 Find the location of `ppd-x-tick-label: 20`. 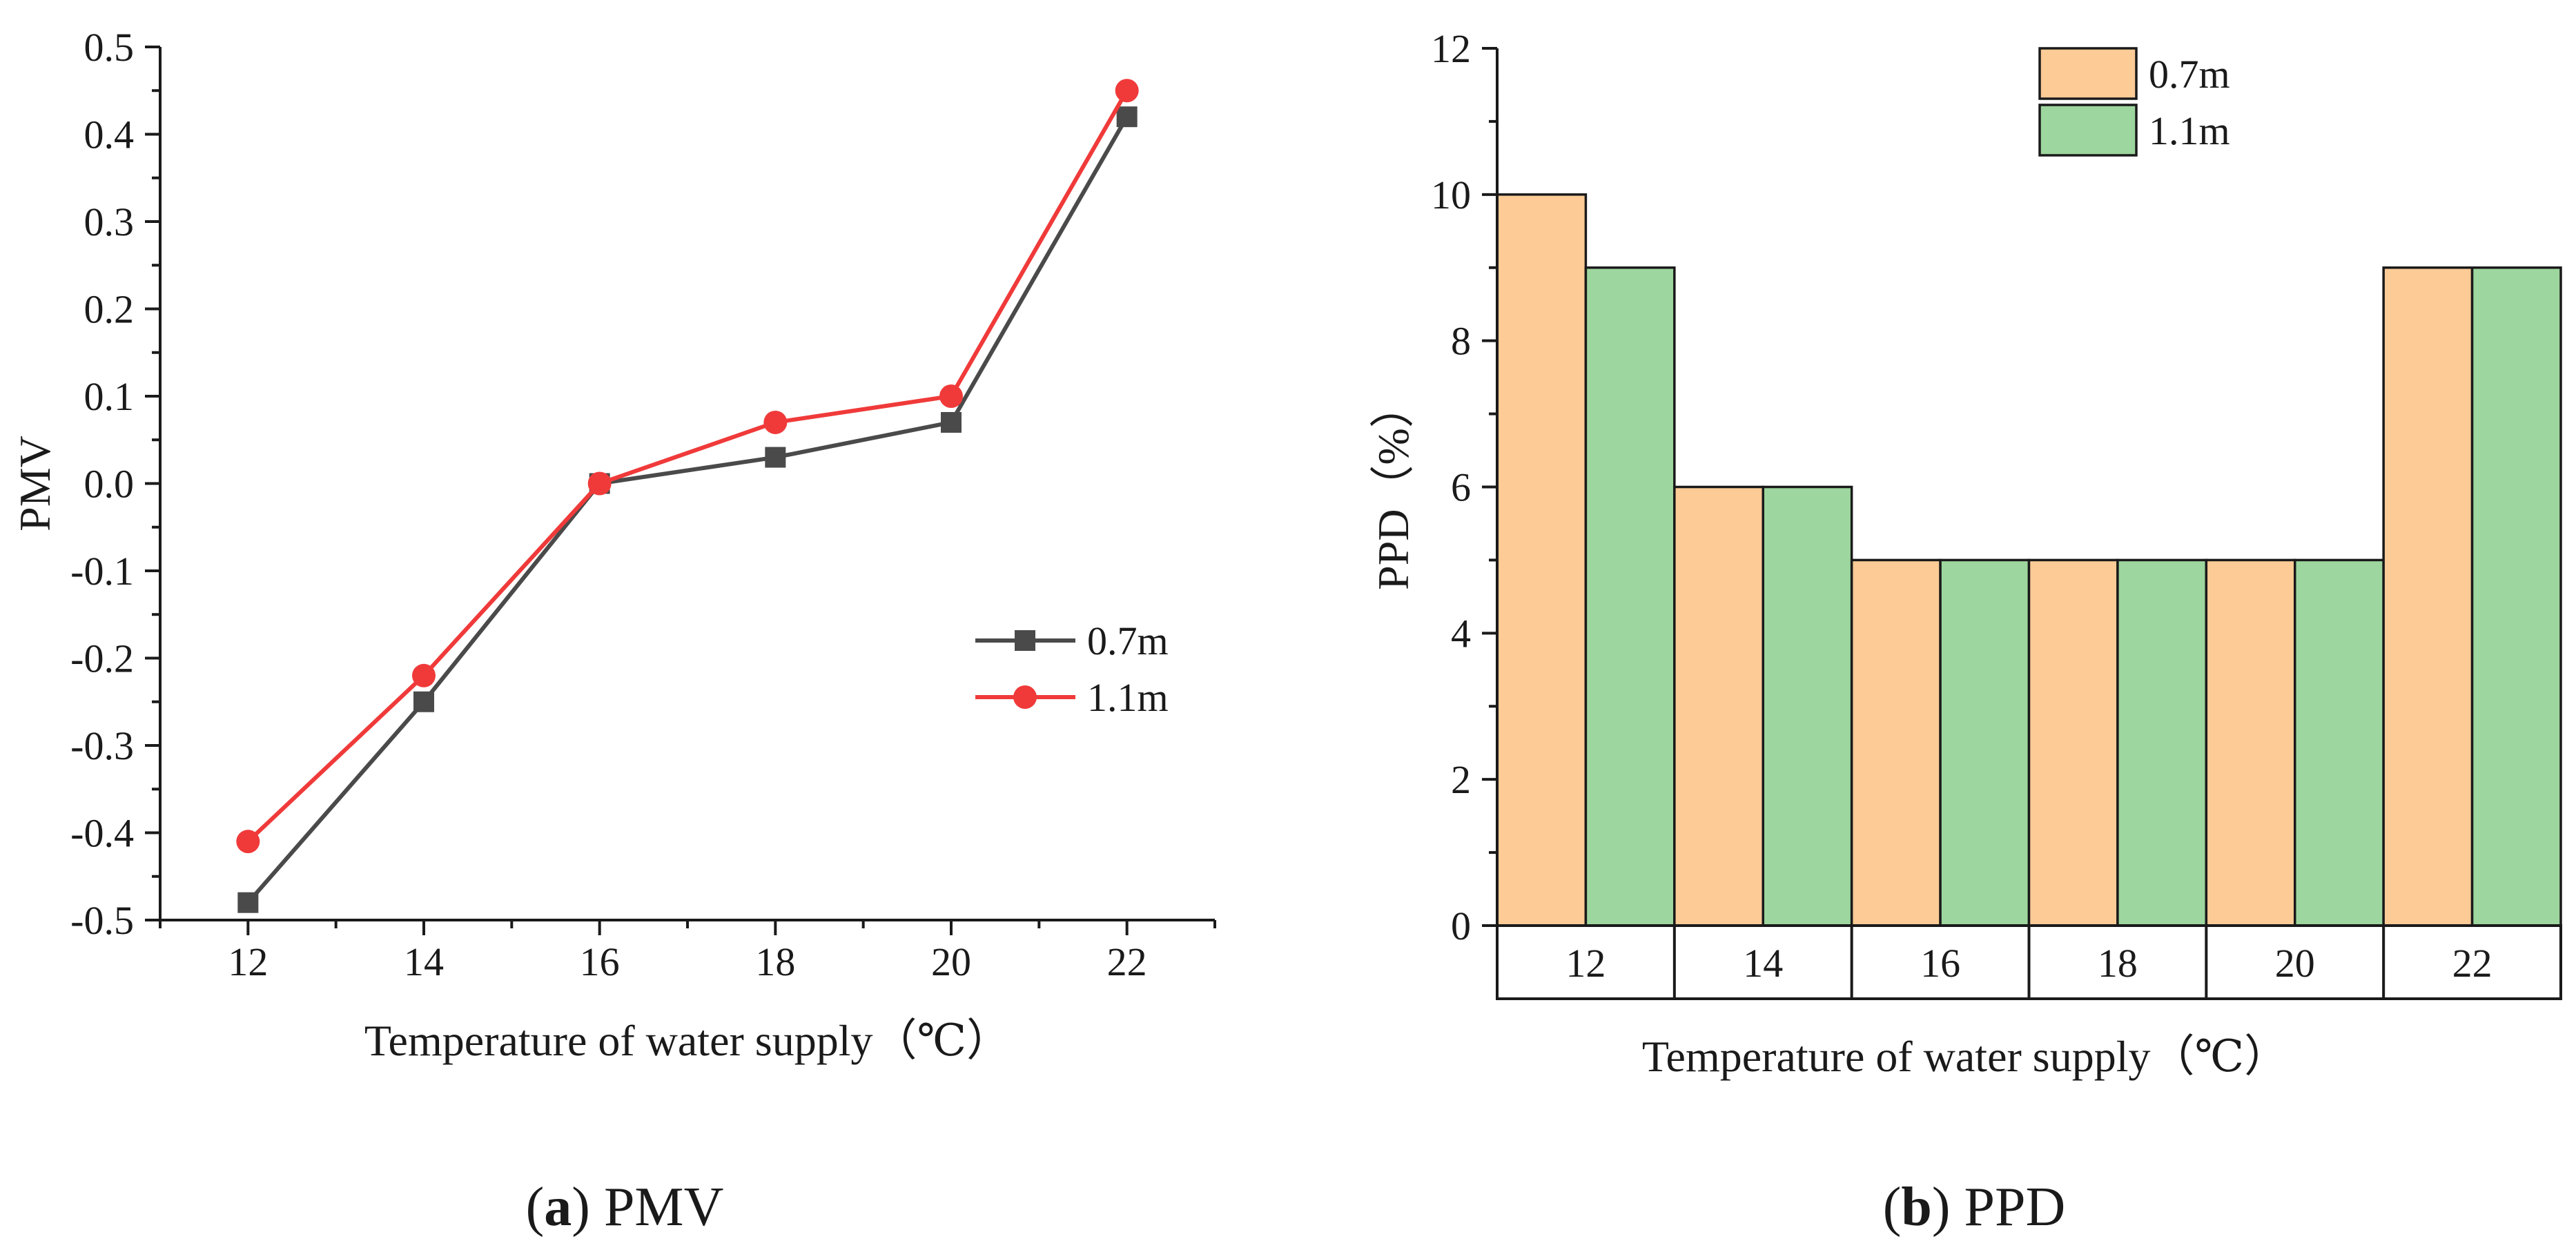

ppd-x-tick-label: 20 is located at coordinates (2295, 963).